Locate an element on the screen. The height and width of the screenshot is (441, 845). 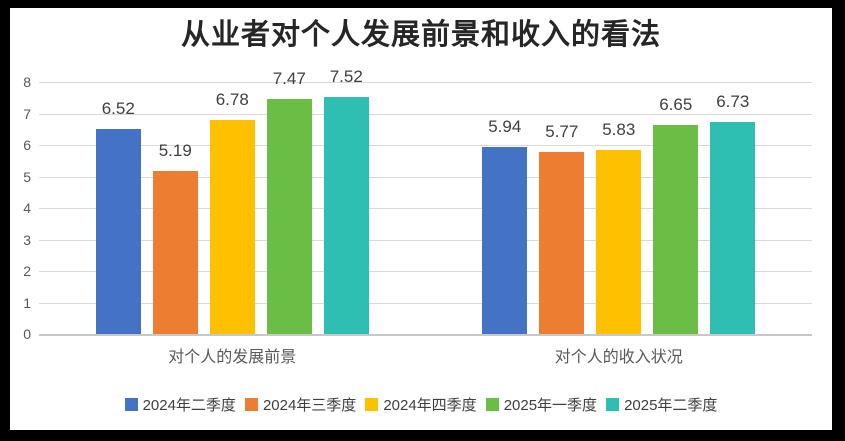
bar-value-label: 5.19 is located at coordinates (175, 150).